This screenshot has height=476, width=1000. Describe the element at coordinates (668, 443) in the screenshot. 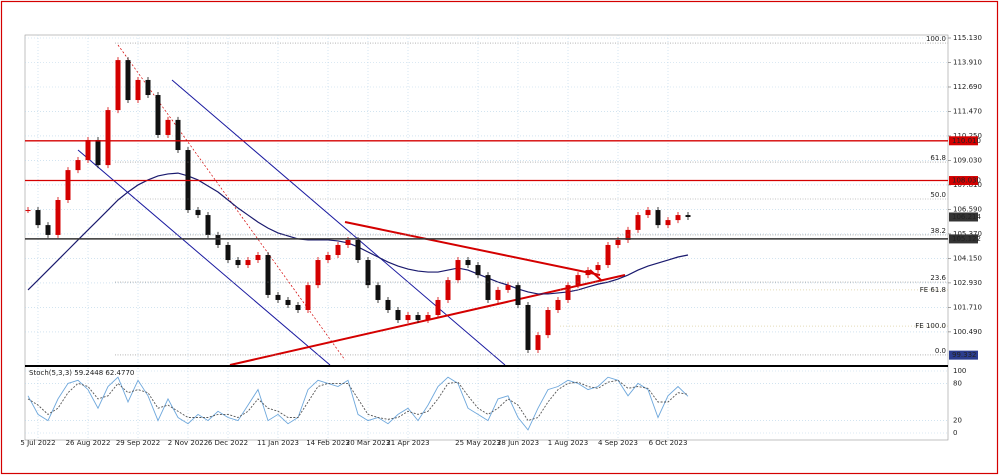

I see `x-tick-label: 6 Oct 2023` at that location.